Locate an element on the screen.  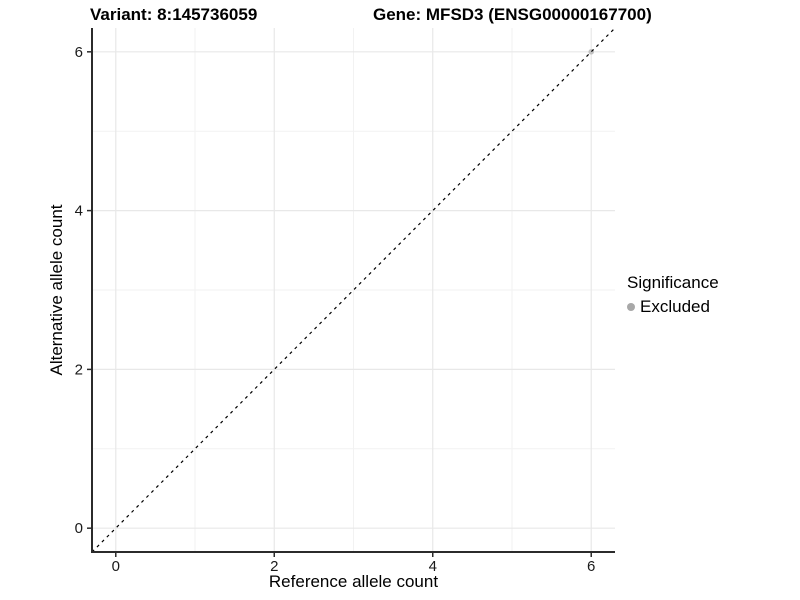
y-tick-label: 0 is located at coordinates (79, 528).